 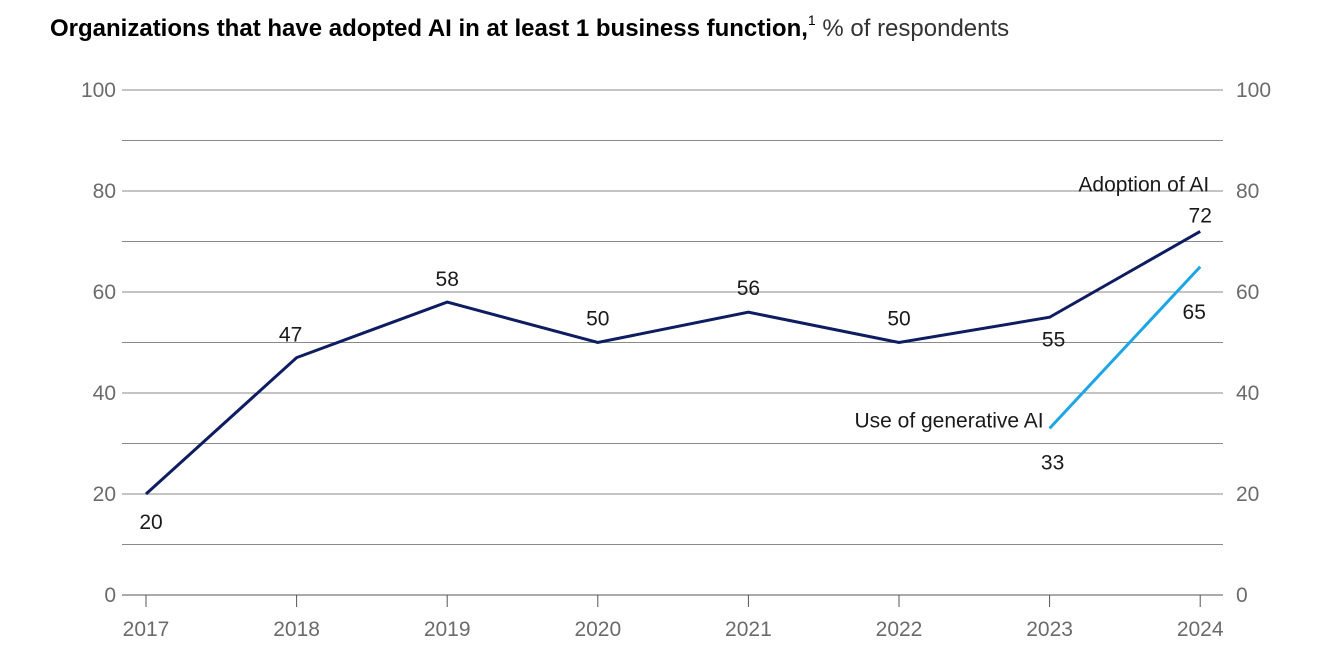 I want to click on y-tick-label-right: 60, so click(x=1247, y=292).